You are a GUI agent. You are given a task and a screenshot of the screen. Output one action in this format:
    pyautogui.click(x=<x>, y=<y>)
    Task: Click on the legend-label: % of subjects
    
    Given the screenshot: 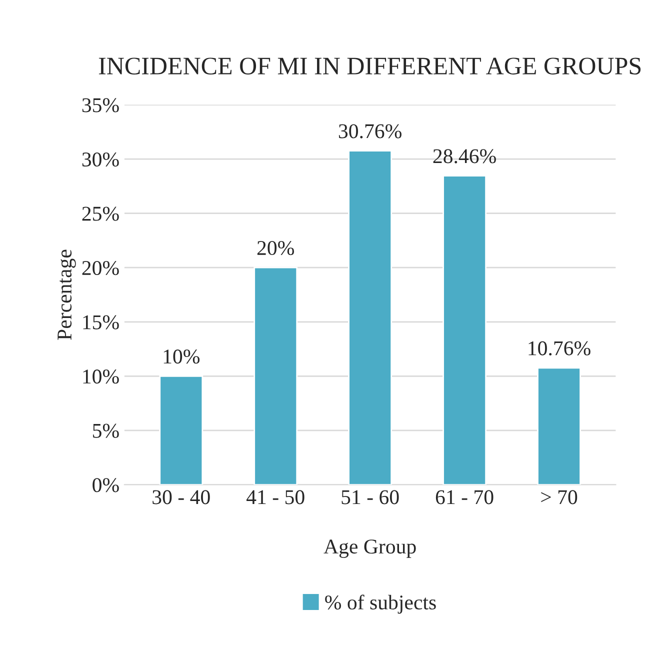 What is the action you would take?
    pyautogui.click(x=380, y=604)
    